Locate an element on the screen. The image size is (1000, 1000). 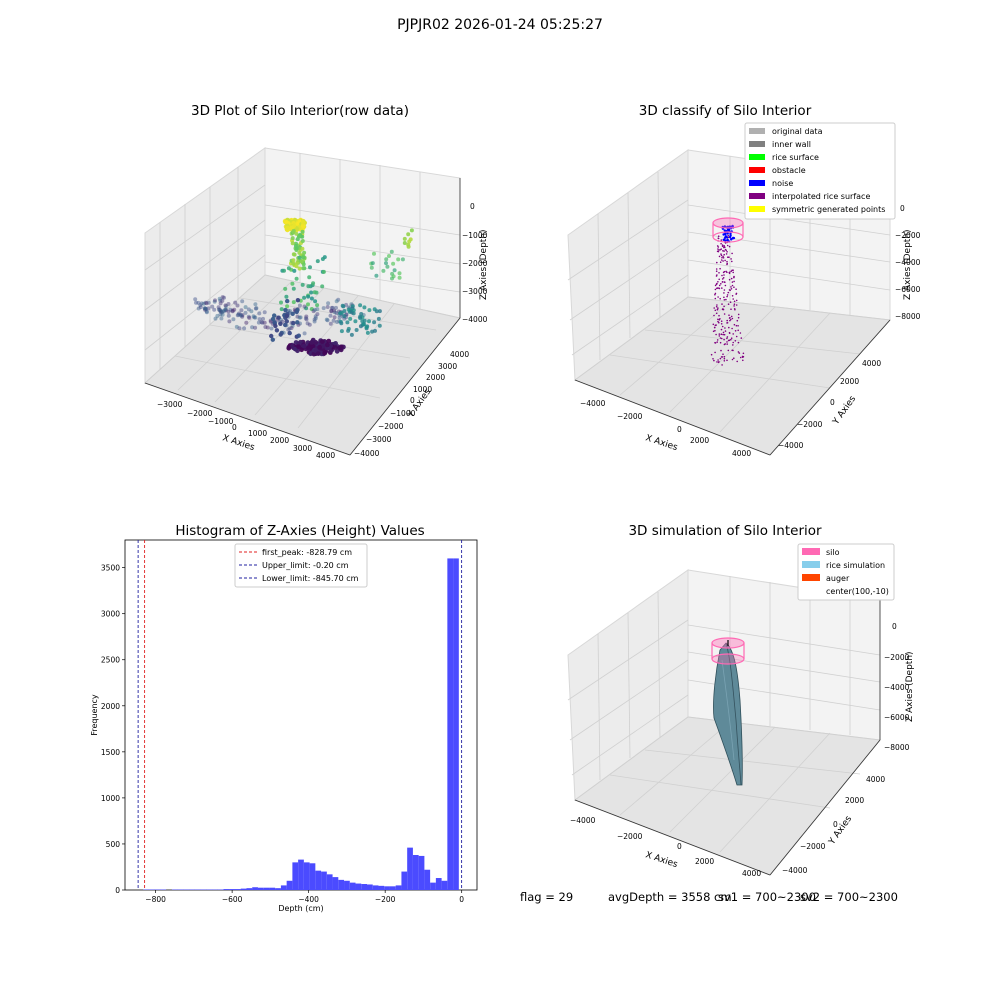
histogram-y-tick-label: 1000 is located at coordinates (110, 798).